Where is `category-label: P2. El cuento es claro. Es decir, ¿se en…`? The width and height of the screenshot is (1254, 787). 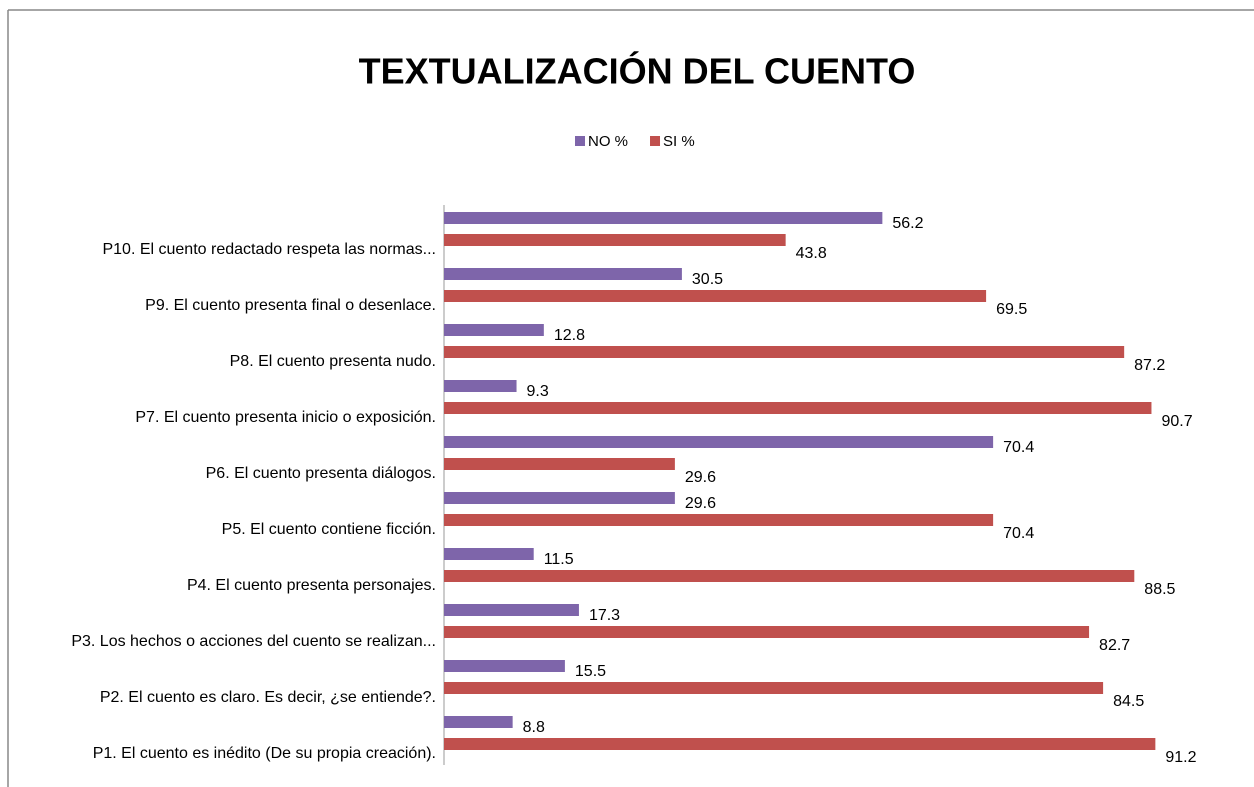
category-label: P2. El cuento es claro. Es decir, ¿se en… is located at coordinates (268, 697).